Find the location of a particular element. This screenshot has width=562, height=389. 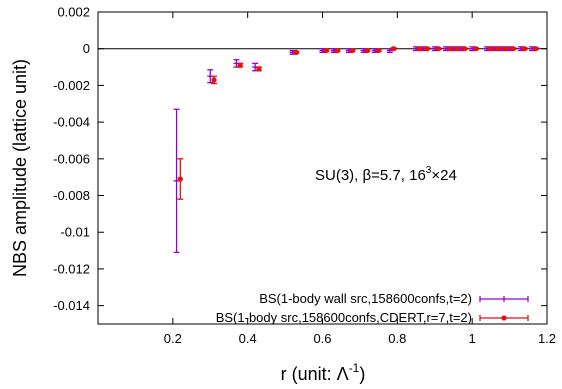

beta-symbol: β is located at coordinates (367, 175).